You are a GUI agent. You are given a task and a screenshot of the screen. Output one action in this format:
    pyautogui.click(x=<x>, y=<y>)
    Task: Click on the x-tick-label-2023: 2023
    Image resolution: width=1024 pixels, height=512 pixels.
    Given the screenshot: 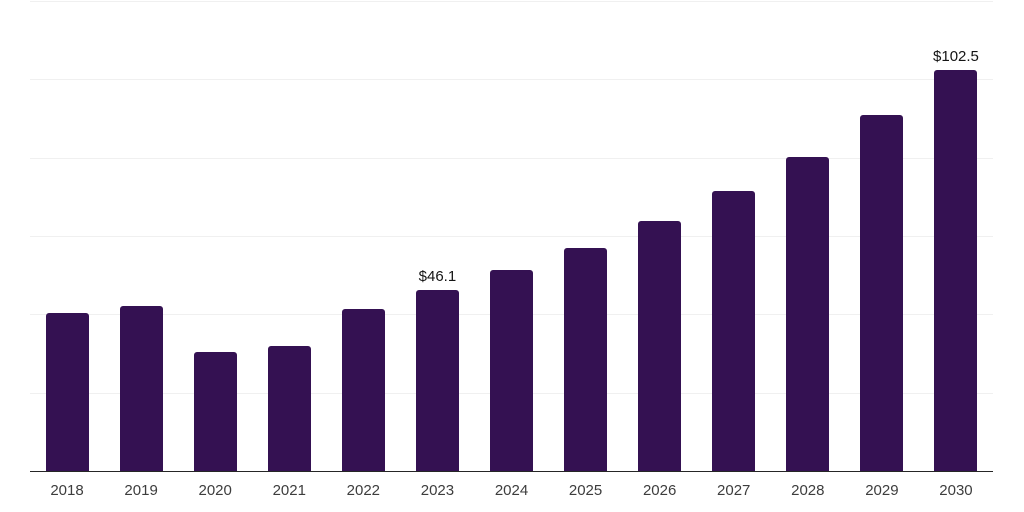 What is the action you would take?
    pyautogui.click(x=437, y=490)
    